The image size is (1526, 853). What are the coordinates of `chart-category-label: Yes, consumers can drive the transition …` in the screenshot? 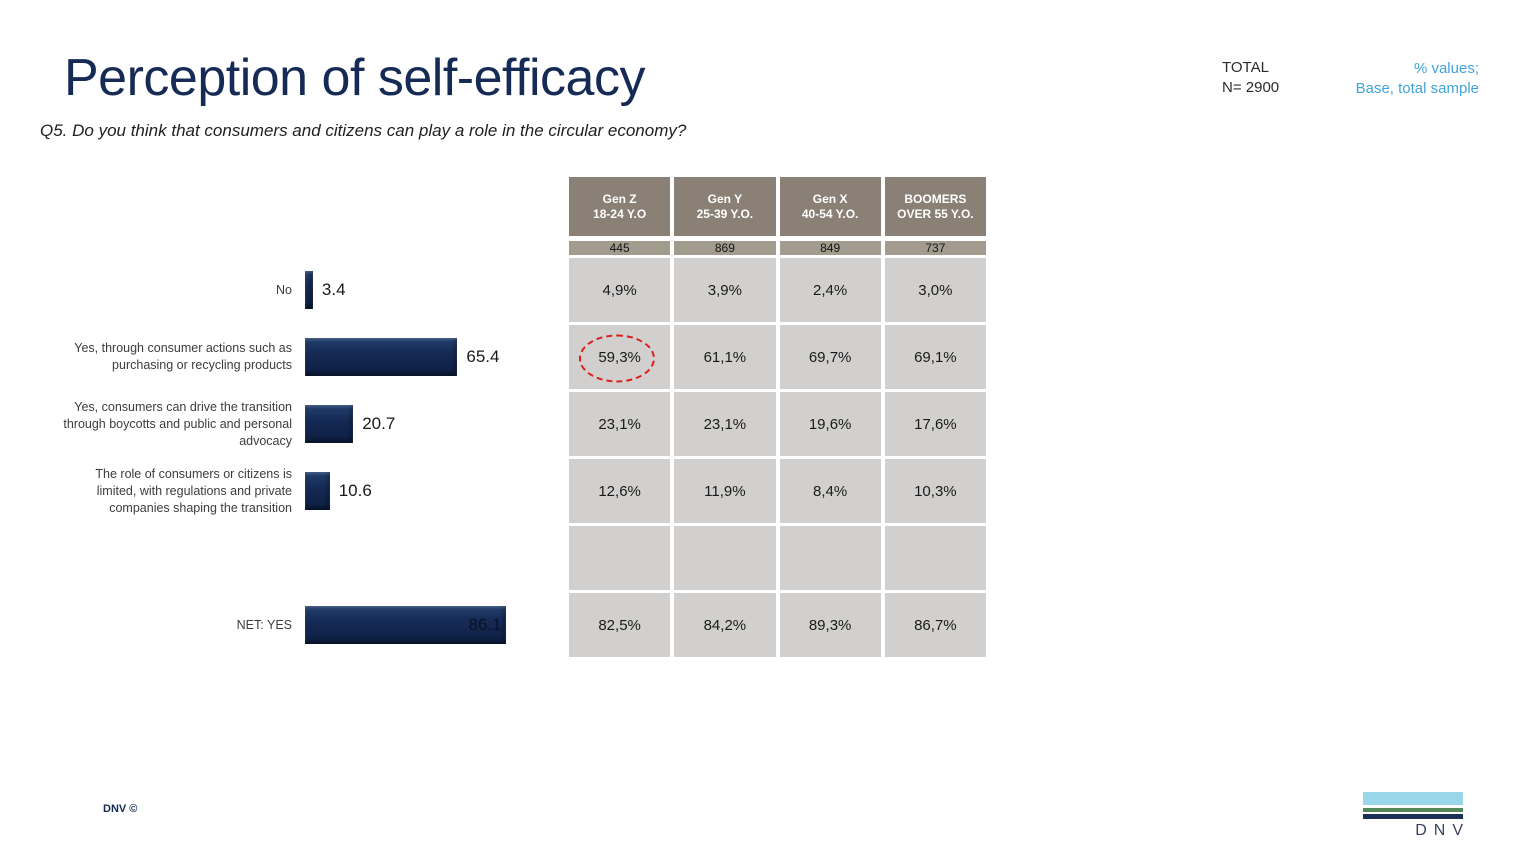 It's located at (177, 423).